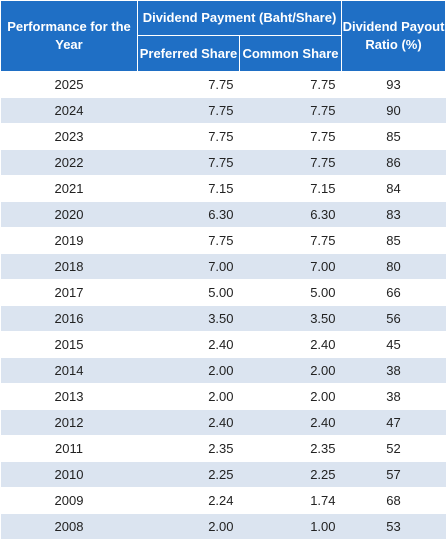 Image resolution: width=446 pixels, height=559 pixels. I want to click on table-row: 2009 2.24 1.74 68, so click(223, 500).